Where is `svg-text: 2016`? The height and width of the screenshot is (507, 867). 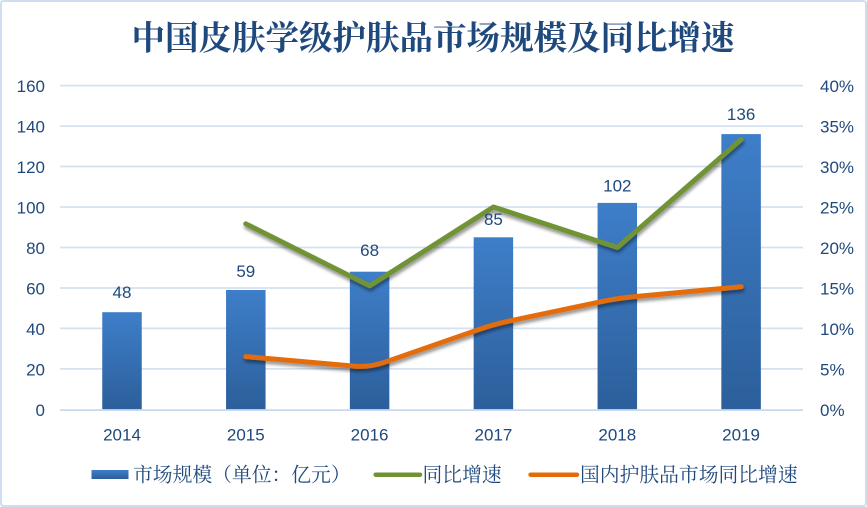
svg-text: 2016 is located at coordinates (370, 434).